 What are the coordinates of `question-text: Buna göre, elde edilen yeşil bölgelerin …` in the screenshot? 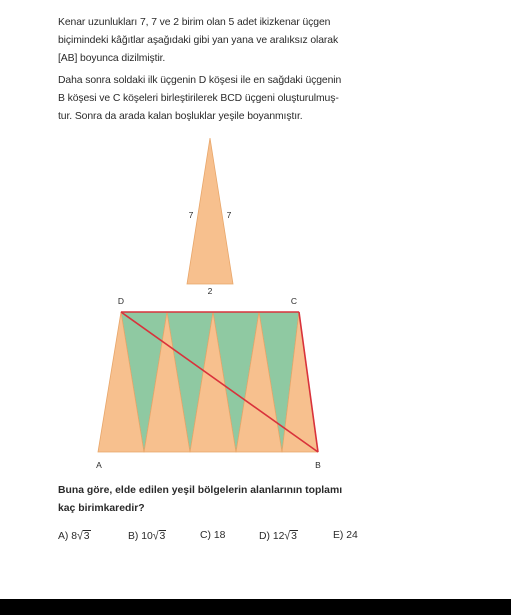 It's located at (200, 500).